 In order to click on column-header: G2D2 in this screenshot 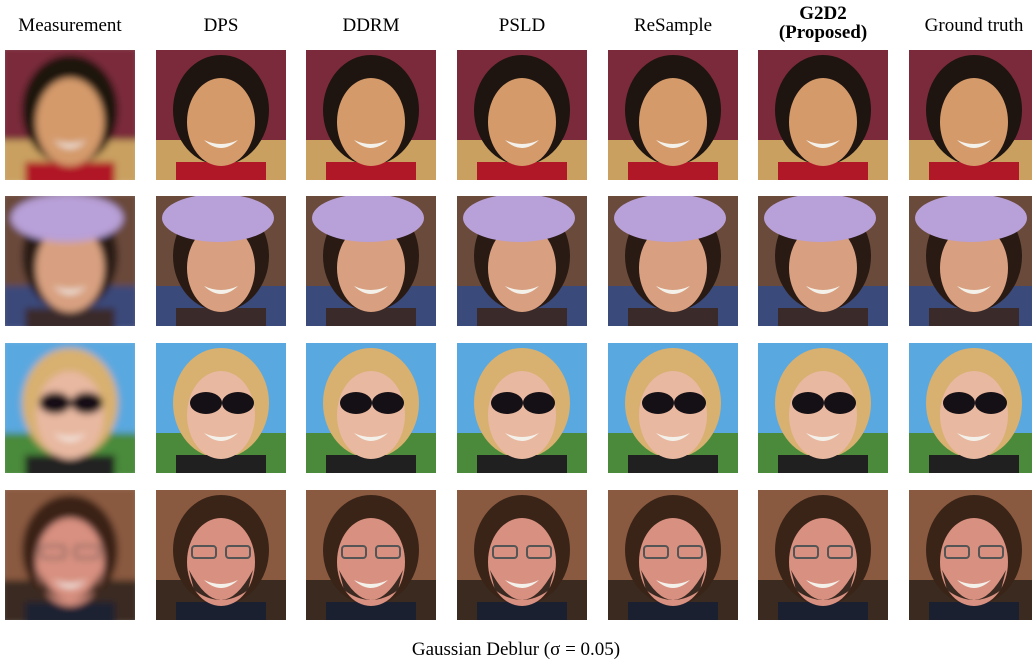, I will do `click(823, 13)`.